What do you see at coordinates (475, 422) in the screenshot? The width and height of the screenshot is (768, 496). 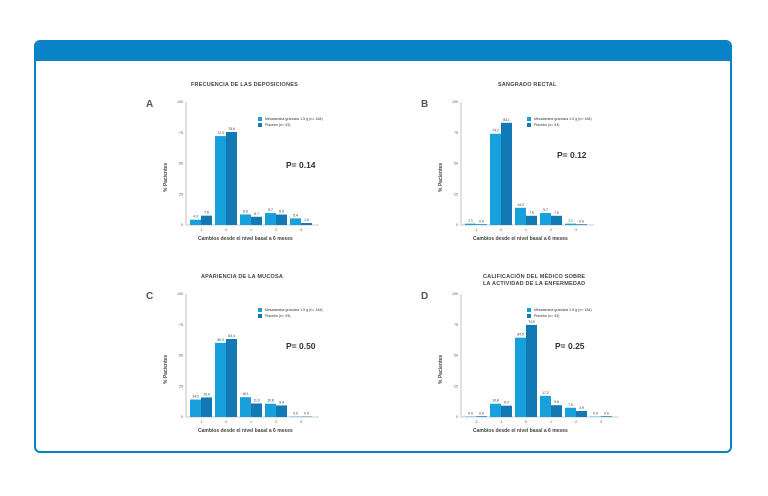 I see `x-tick-label: -2` at bounding box center [475, 422].